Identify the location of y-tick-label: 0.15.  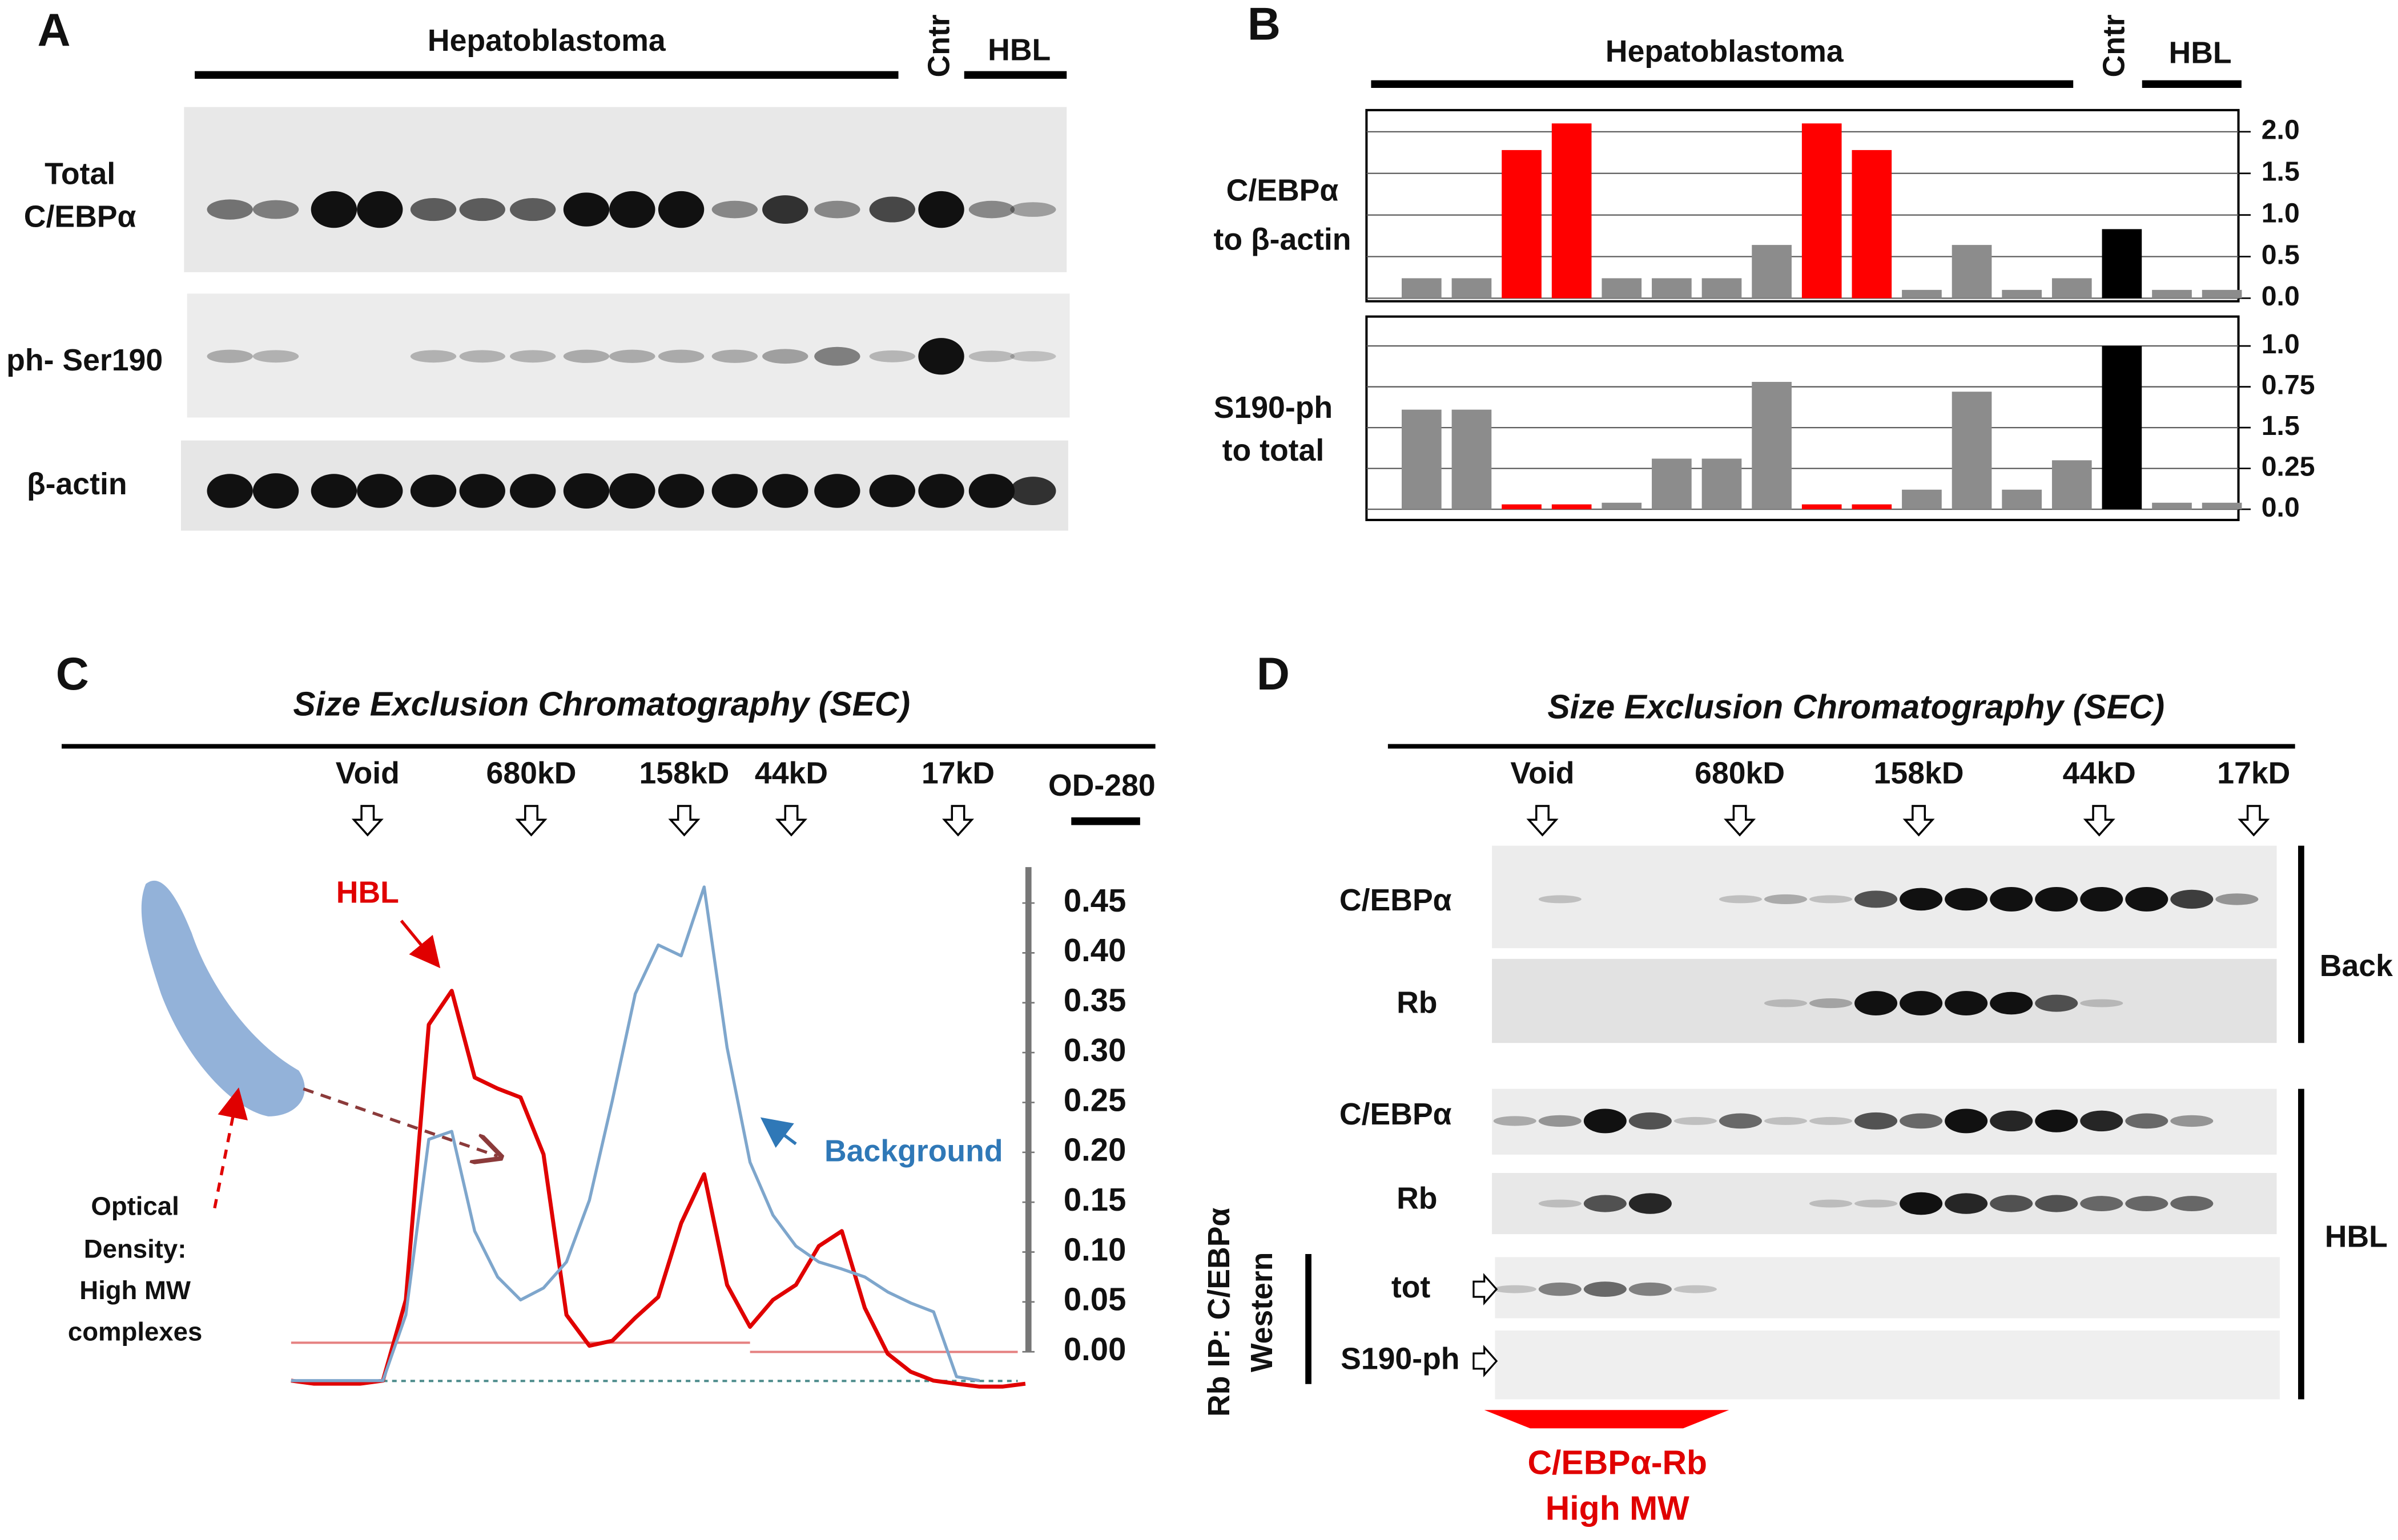
(1095, 1200).